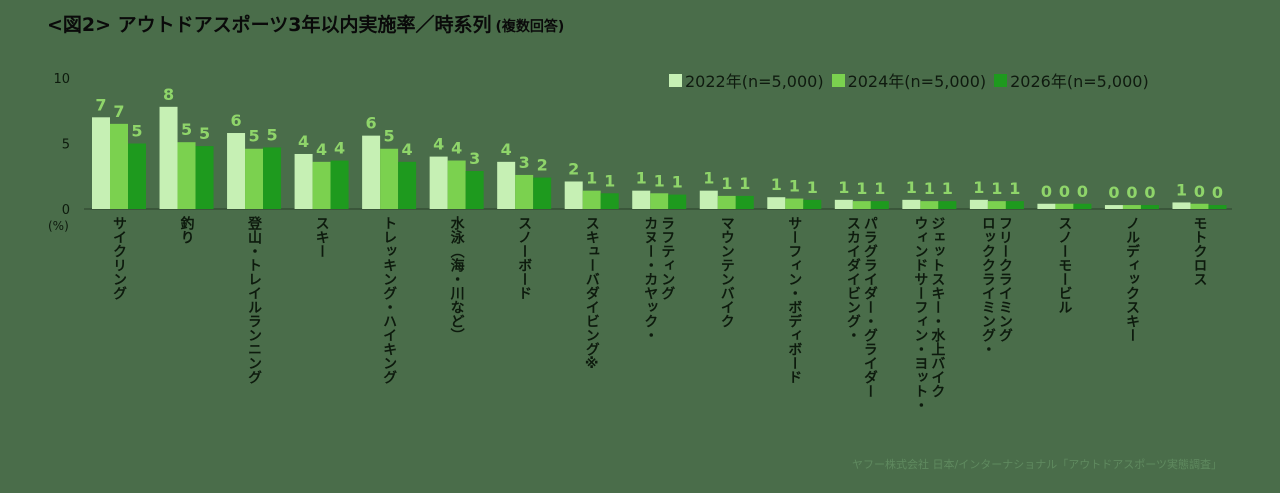 This screenshot has height=493, width=1280. What do you see at coordinates (457, 278) in the screenshot?
I see `category-label: 水泳（海・川など）` at bounding box center [457, 278].